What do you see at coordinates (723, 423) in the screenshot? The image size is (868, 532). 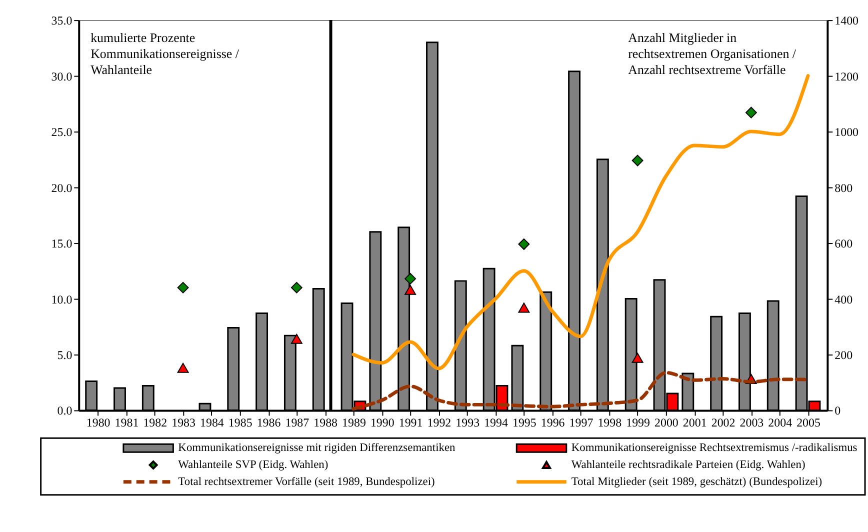 I see `x-tick-label: 2002` at bounding box center [723, 423].